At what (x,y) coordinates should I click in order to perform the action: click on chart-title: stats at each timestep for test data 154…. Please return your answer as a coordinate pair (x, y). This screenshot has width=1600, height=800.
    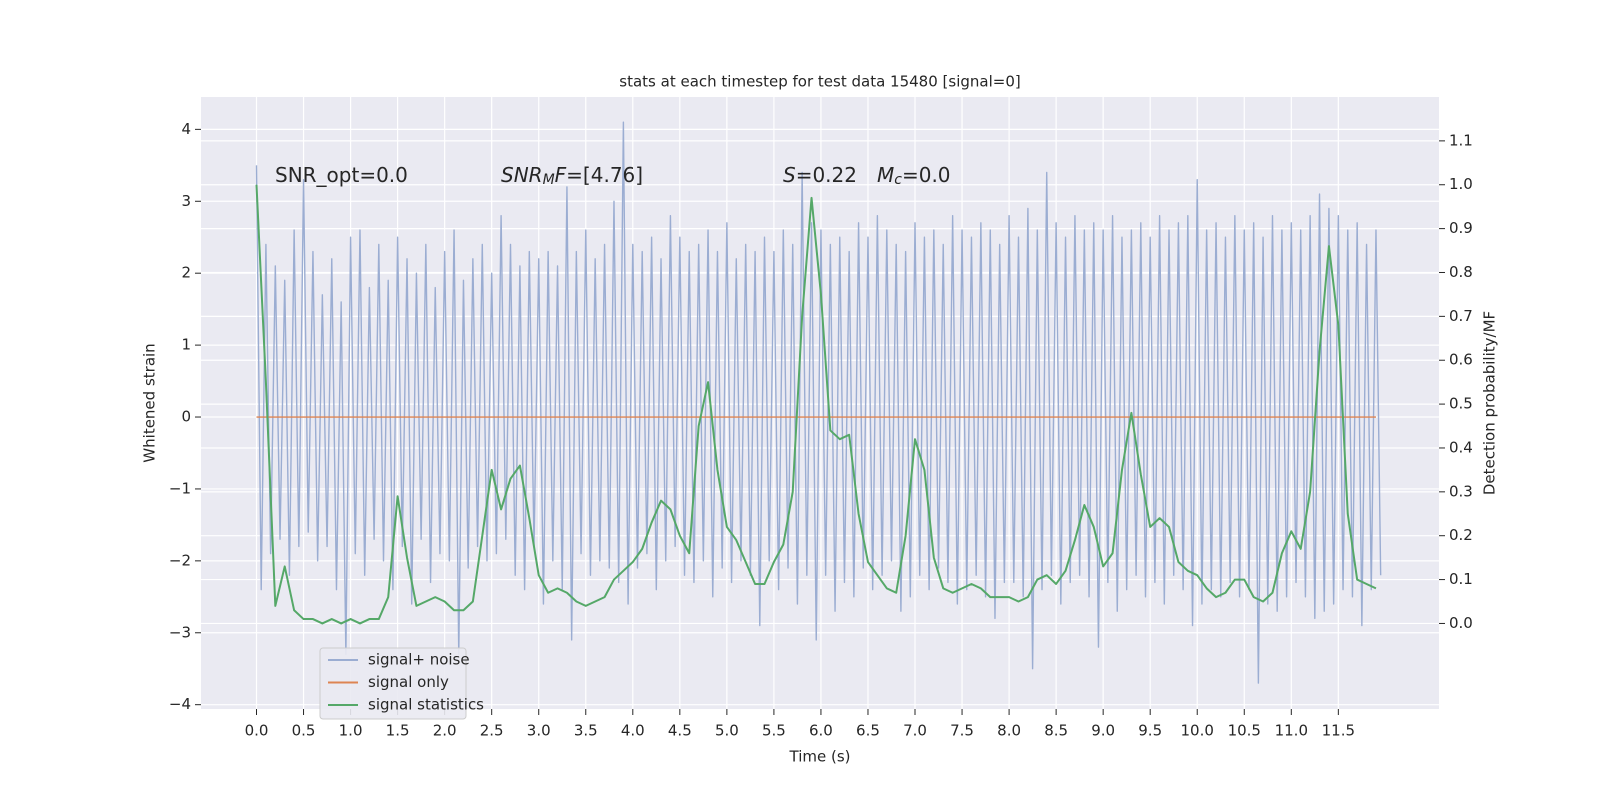
    Looking at the image, I should click on (819, 82).